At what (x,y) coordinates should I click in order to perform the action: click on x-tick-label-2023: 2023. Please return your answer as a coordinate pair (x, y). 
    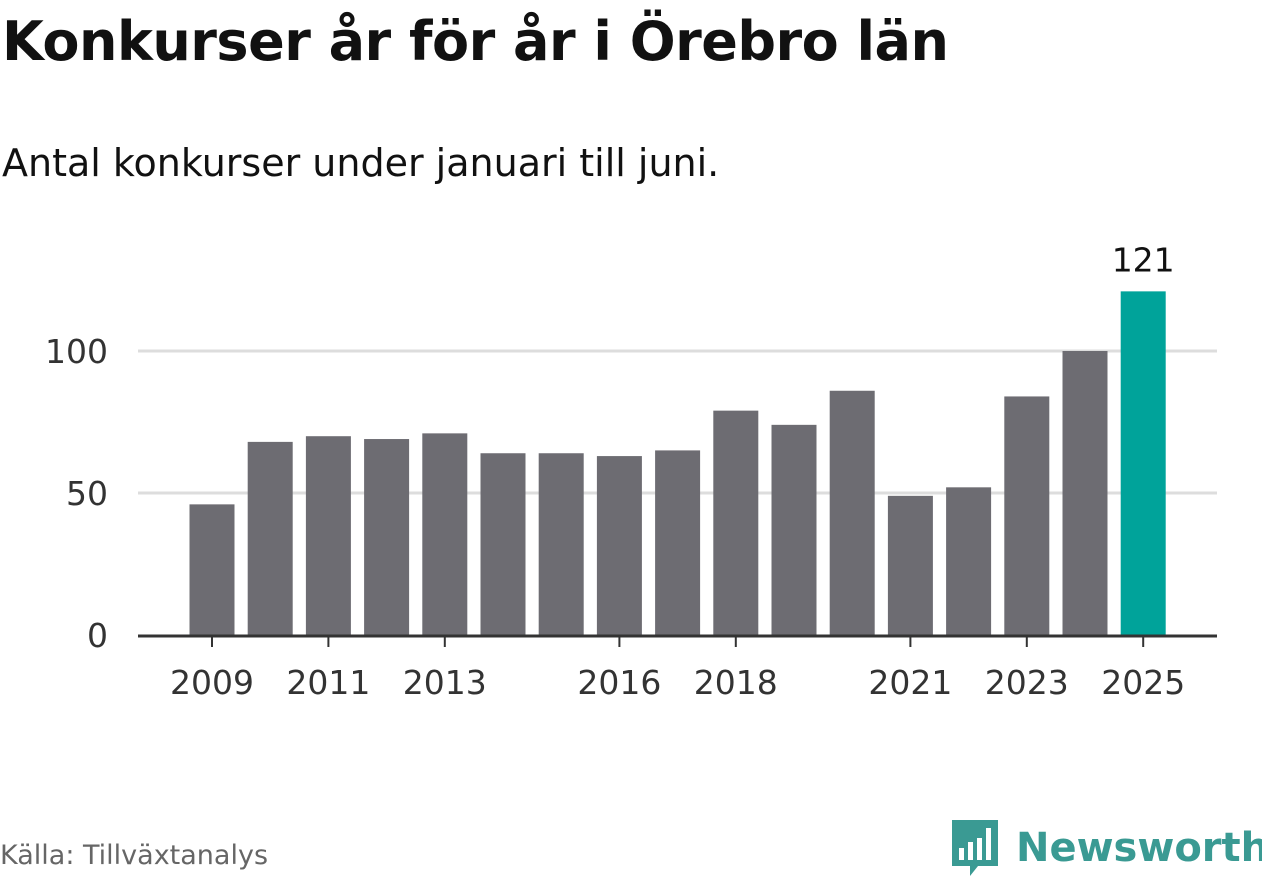
    Looking at the image, I should click on (1027, 682).